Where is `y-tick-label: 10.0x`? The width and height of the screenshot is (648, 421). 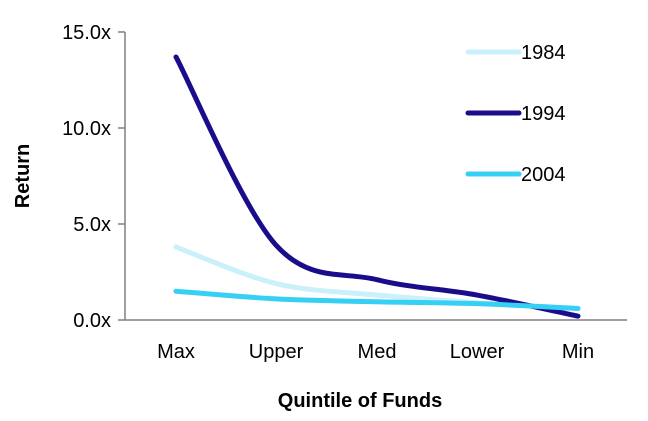 y-tick-label: 10.0x is located at coordinates (86, 129).